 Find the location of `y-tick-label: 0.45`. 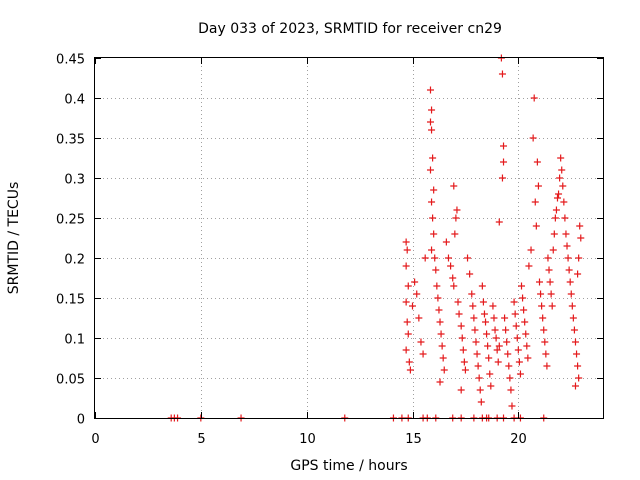

y-tick-label: 0.45 is located at coordinates (70, 60).